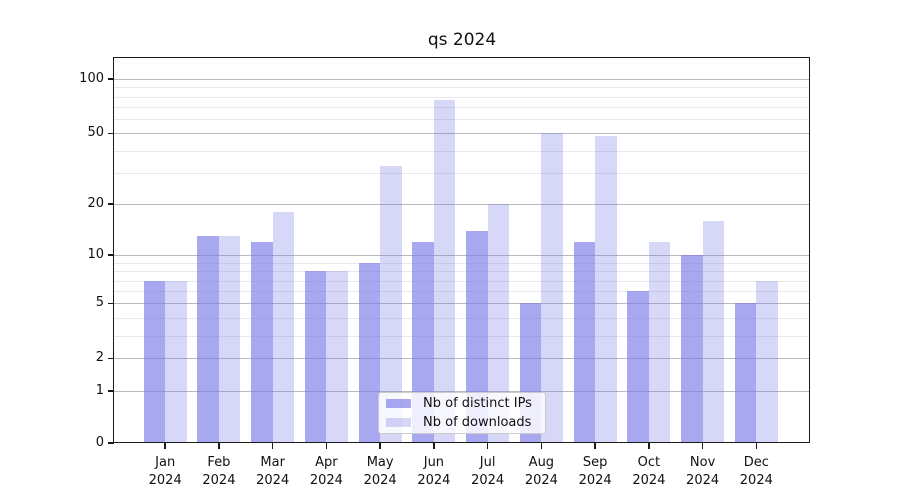  What do you see at coordinates (337, 357) in the screenshot?
I see `bar-nb-of-downloads-apr` at bounding box center [337, 357].